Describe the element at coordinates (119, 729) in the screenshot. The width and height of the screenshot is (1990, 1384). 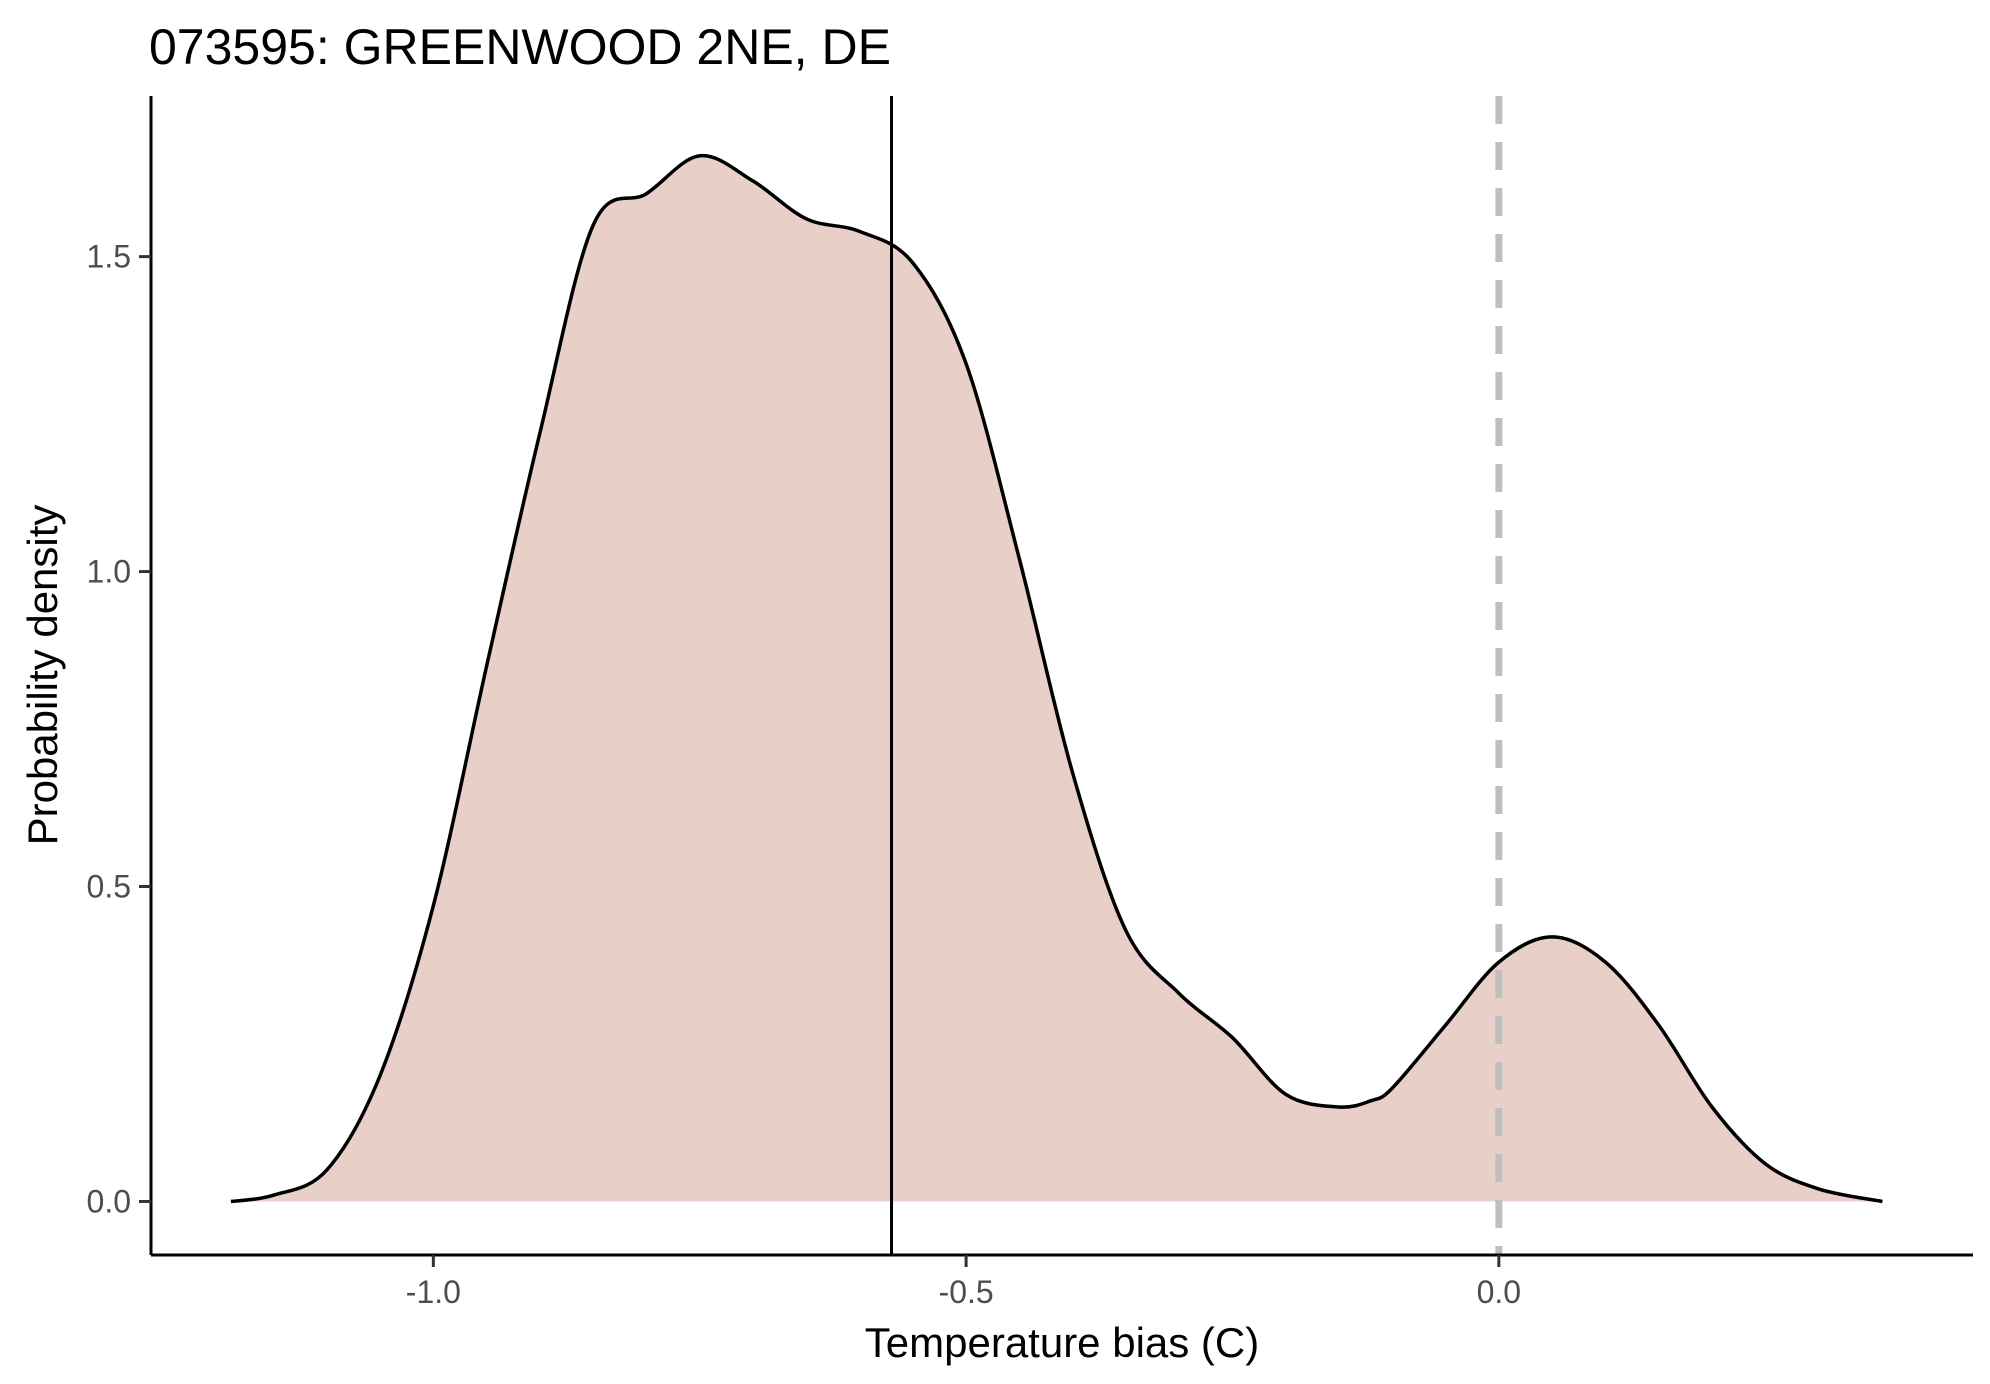
I see `y-axis-ticks: 0.0 0.5 1.0 1.5` at that location.